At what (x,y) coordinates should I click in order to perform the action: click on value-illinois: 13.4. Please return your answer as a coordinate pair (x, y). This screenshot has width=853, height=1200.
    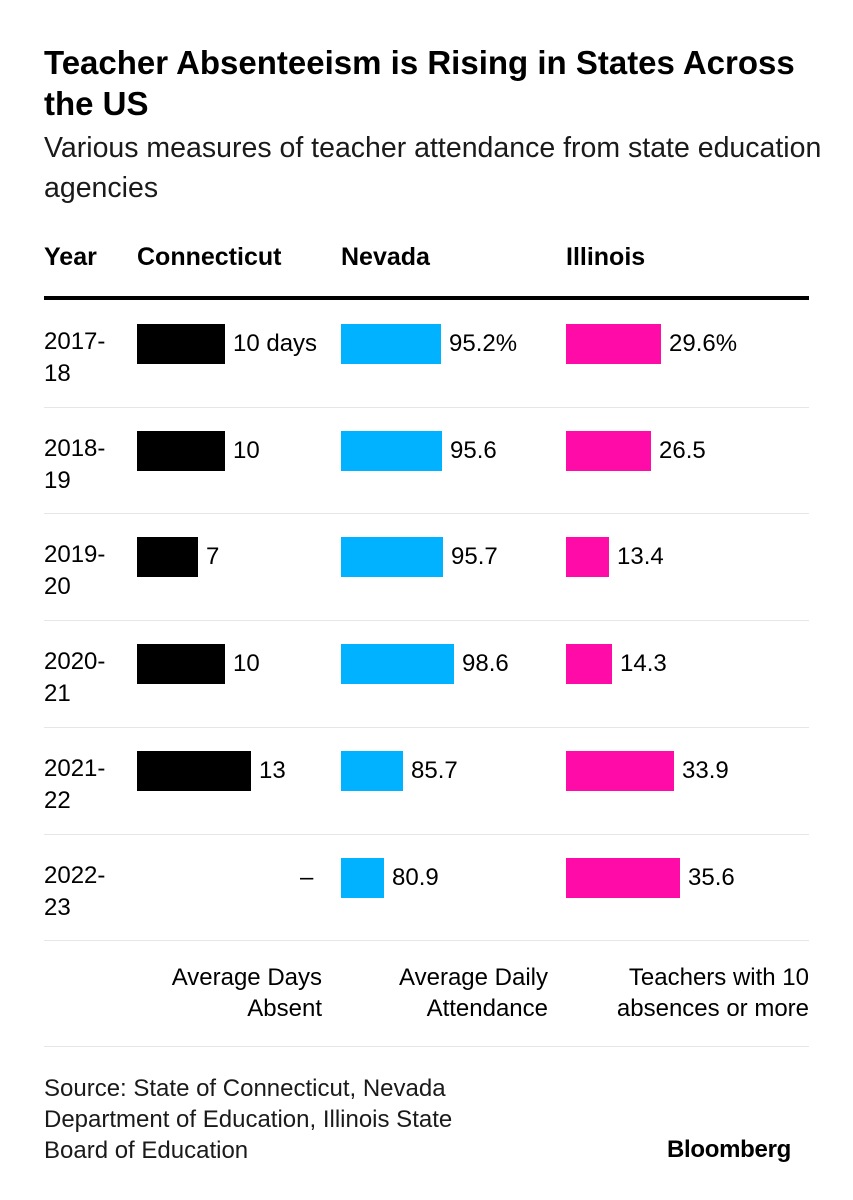
    Looking at the image, I should click on (640, 557).